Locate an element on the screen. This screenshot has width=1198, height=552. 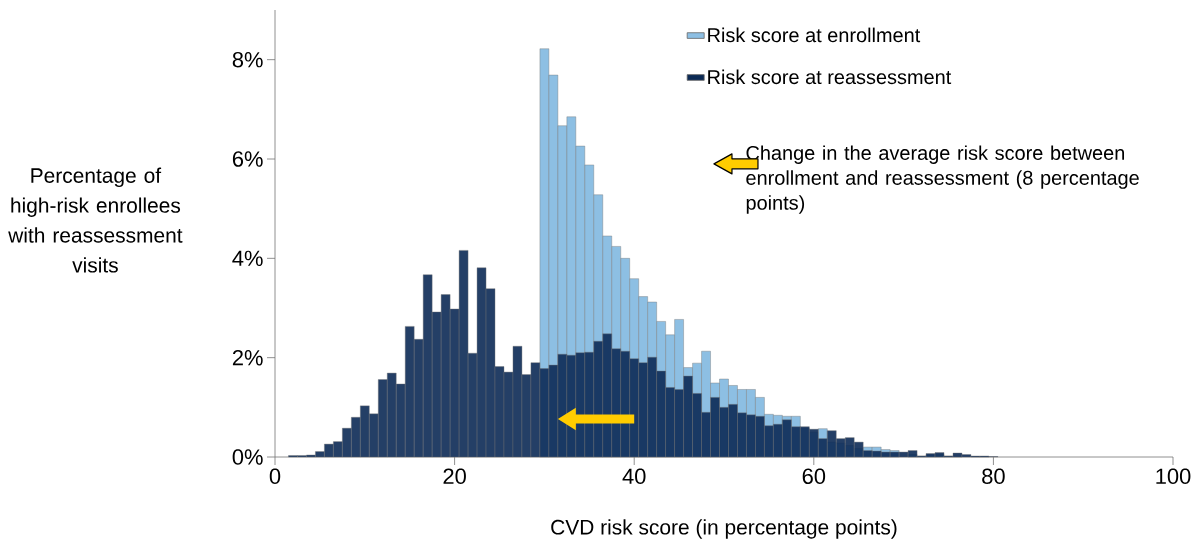
x-tick-label: 40 is located at coordinates (634, 476).